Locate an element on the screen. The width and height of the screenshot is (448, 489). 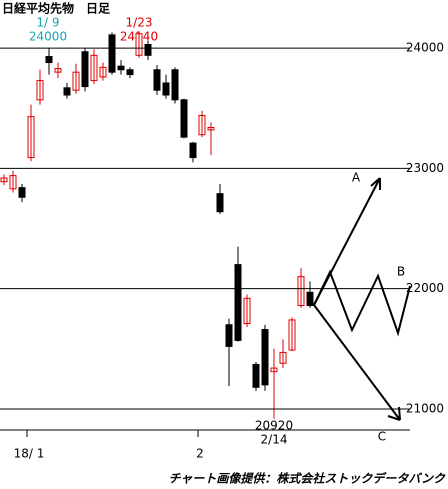
scenario-label: C is located at coordinates (382, 437).